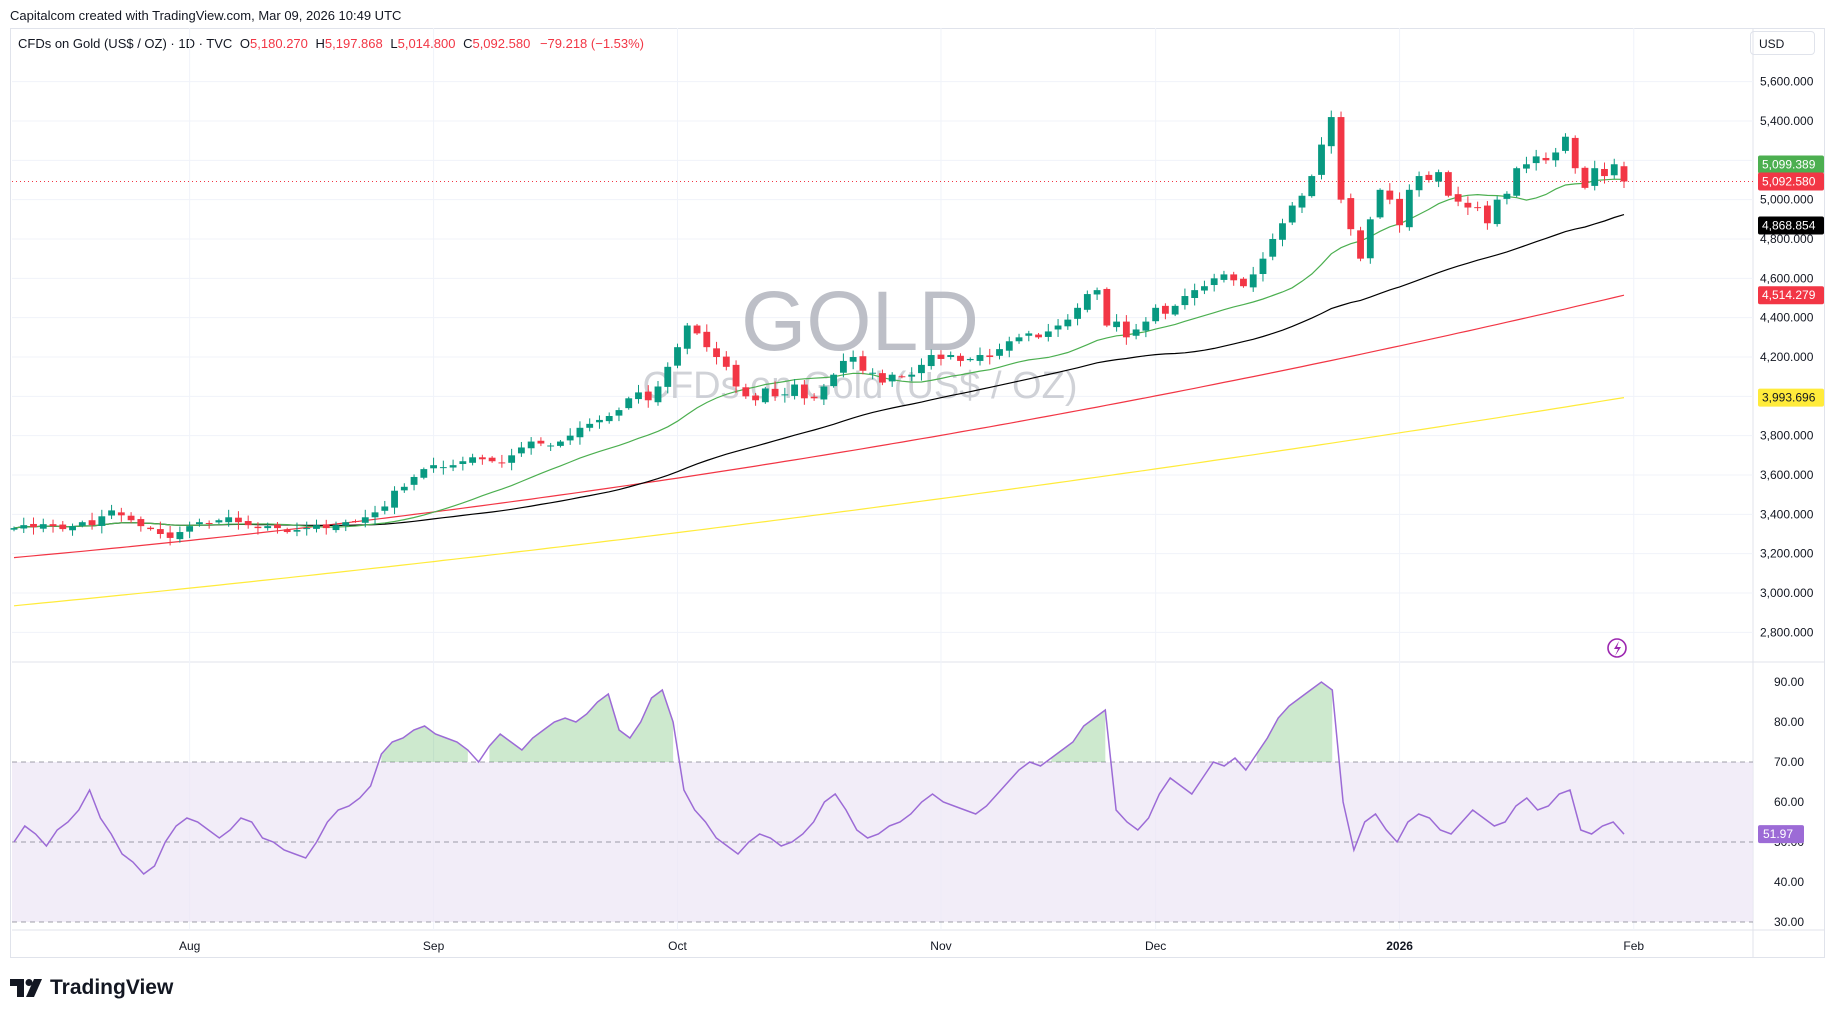 The image size is (1835, 1018). I want to click on legend-low-value: 5,014.800, so click(426, 43).